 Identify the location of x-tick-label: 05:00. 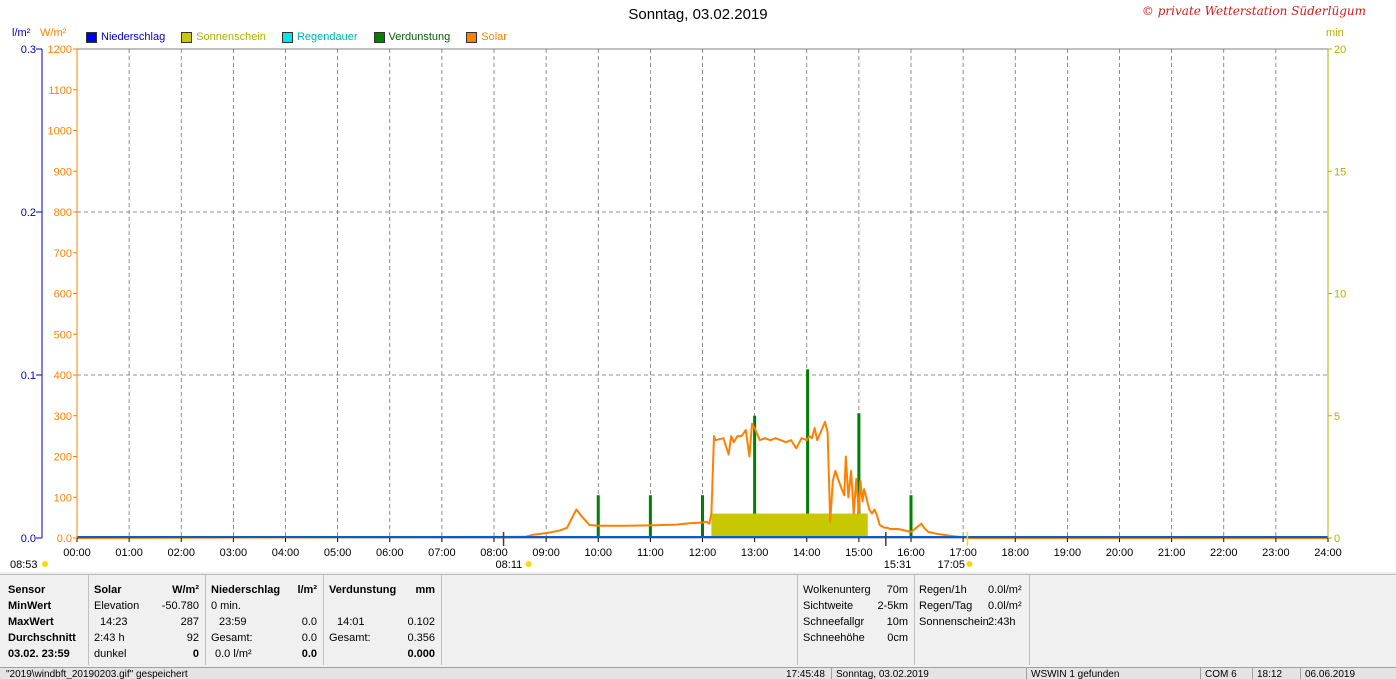
(338, 553).